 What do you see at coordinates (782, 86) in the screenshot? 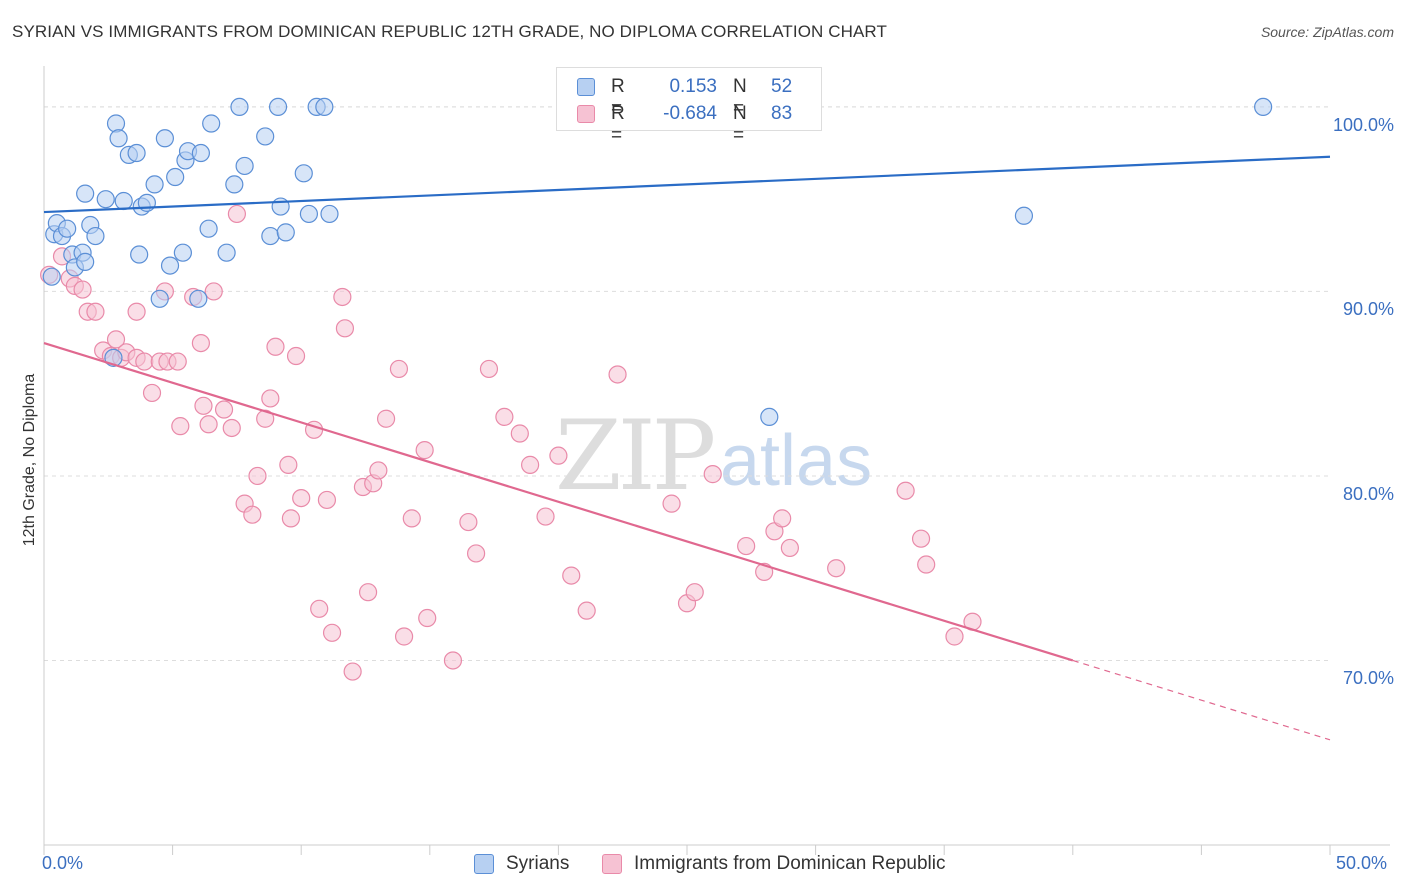
I see `legend-n-value: 52` at bounding box center [782, 86].